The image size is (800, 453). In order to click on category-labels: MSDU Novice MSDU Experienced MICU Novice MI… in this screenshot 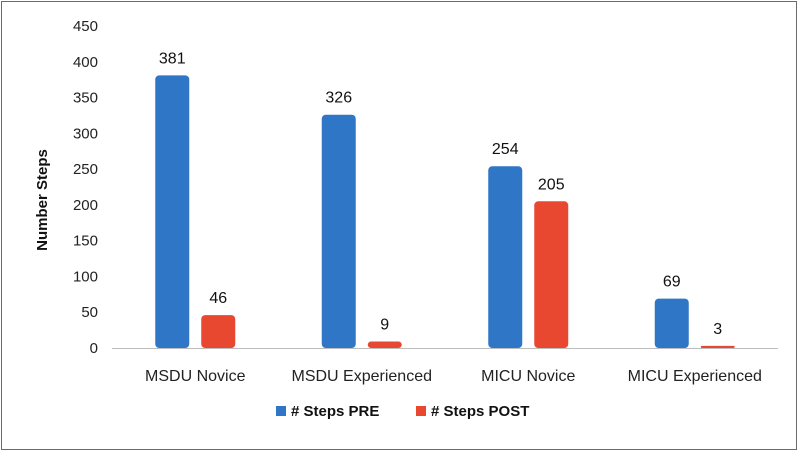, I will do `click(453, 376)`.